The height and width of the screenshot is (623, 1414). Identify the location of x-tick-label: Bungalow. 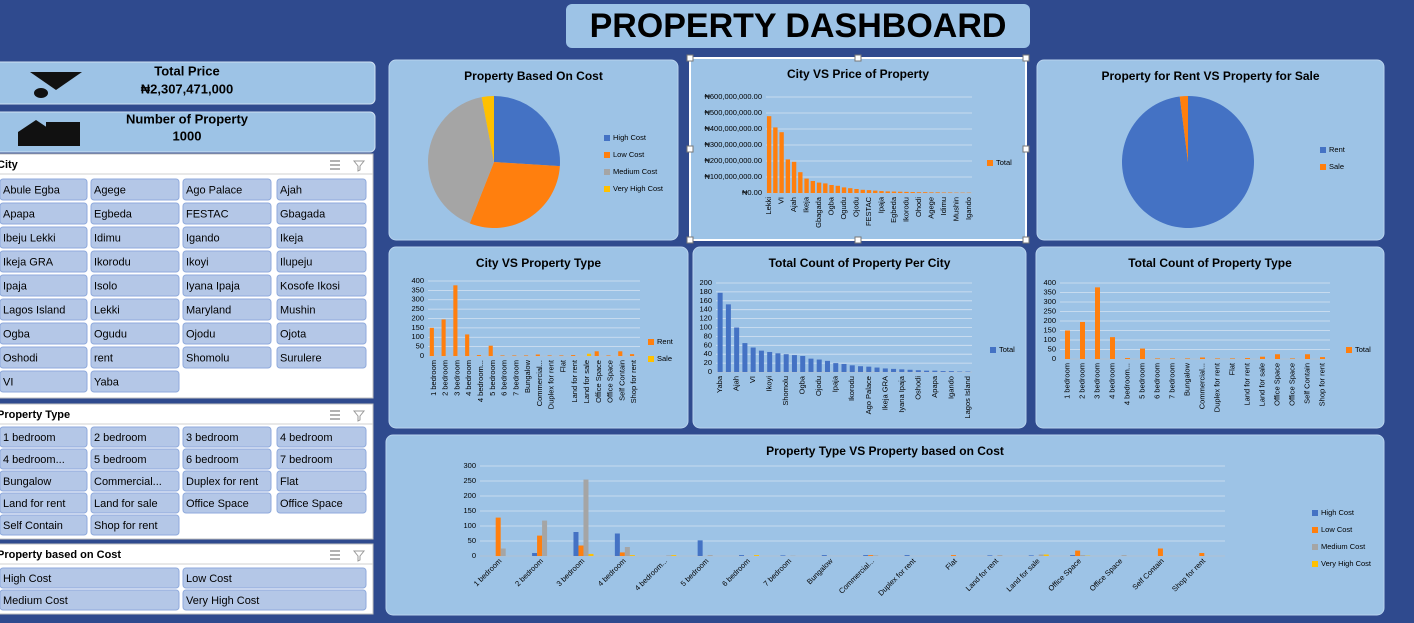
(1186, 379).